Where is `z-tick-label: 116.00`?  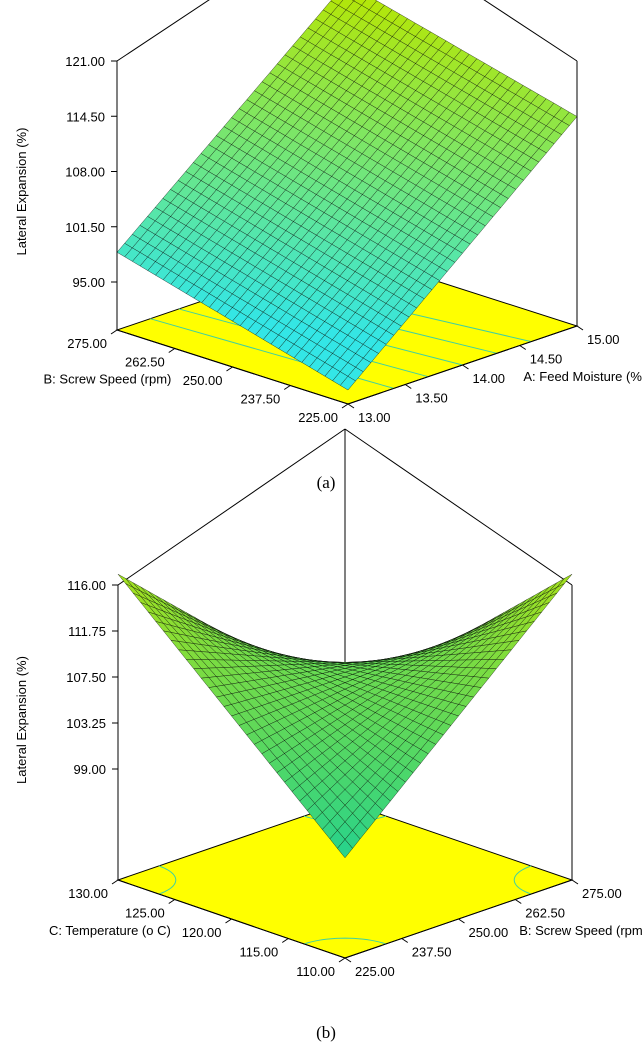 z-tick-label: 116.00 is located at coordinates (86, 585).